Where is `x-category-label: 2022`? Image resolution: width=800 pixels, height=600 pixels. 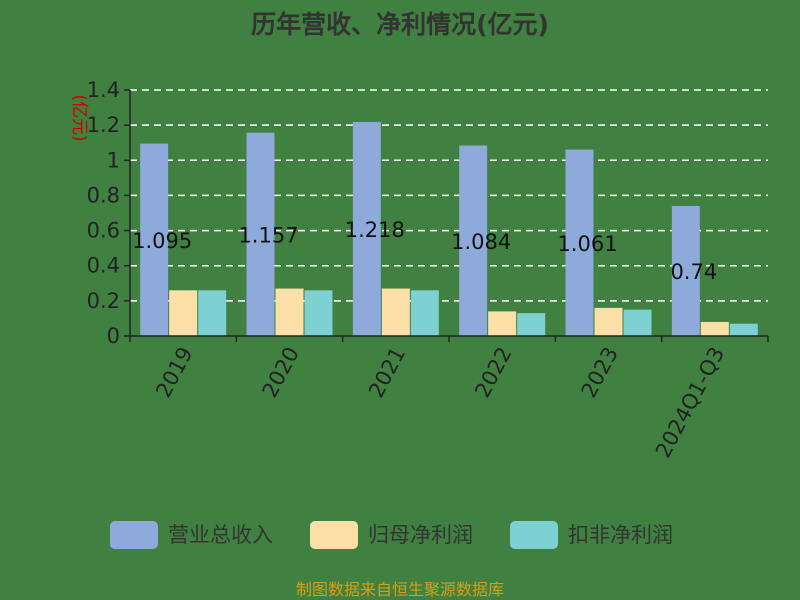 x-category-label: 2022 is located at coordinates (493, 372).